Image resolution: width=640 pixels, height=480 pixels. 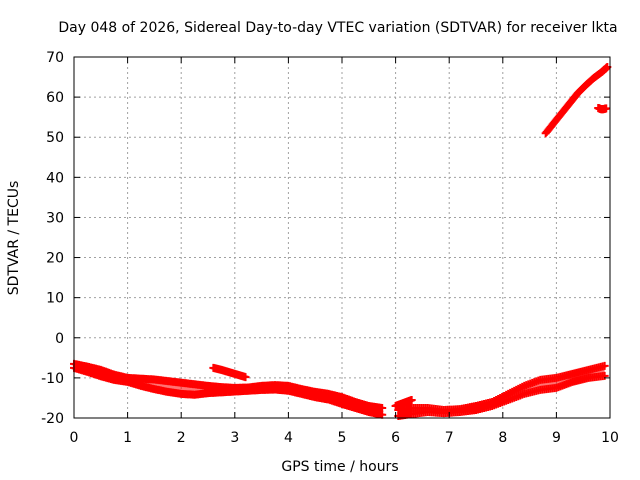 What do you see at coordinates (55, 259) in the screenshot?
I see `y-tick-label: 20` at bounding box center [55, 259].